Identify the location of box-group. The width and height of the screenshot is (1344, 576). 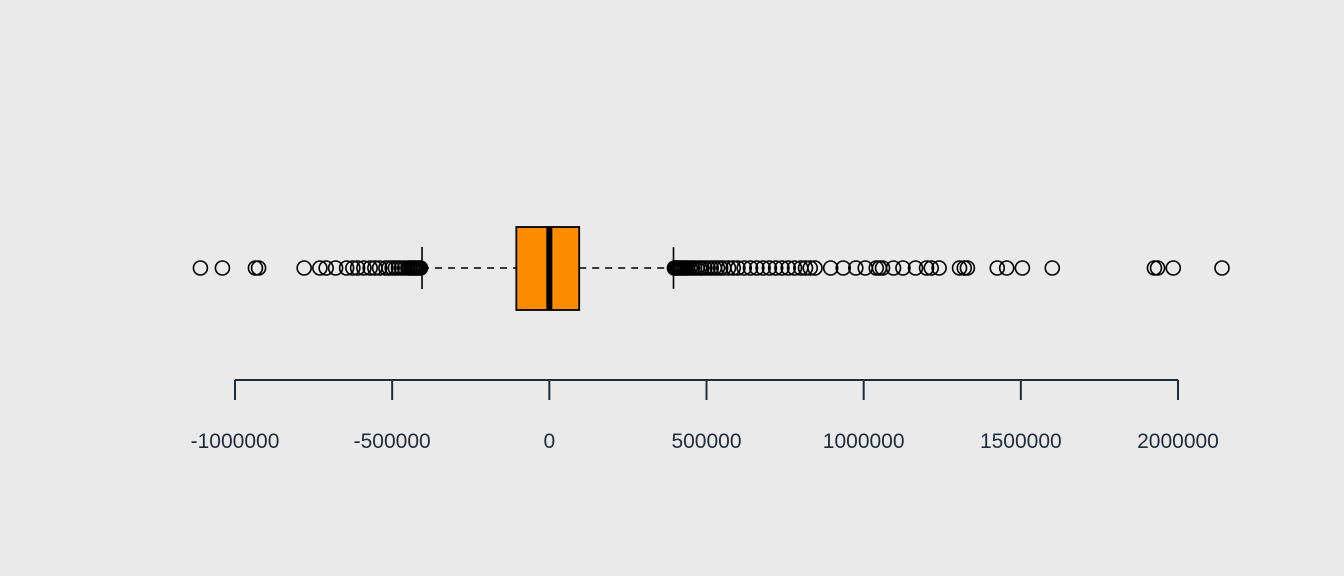
(548, 268).